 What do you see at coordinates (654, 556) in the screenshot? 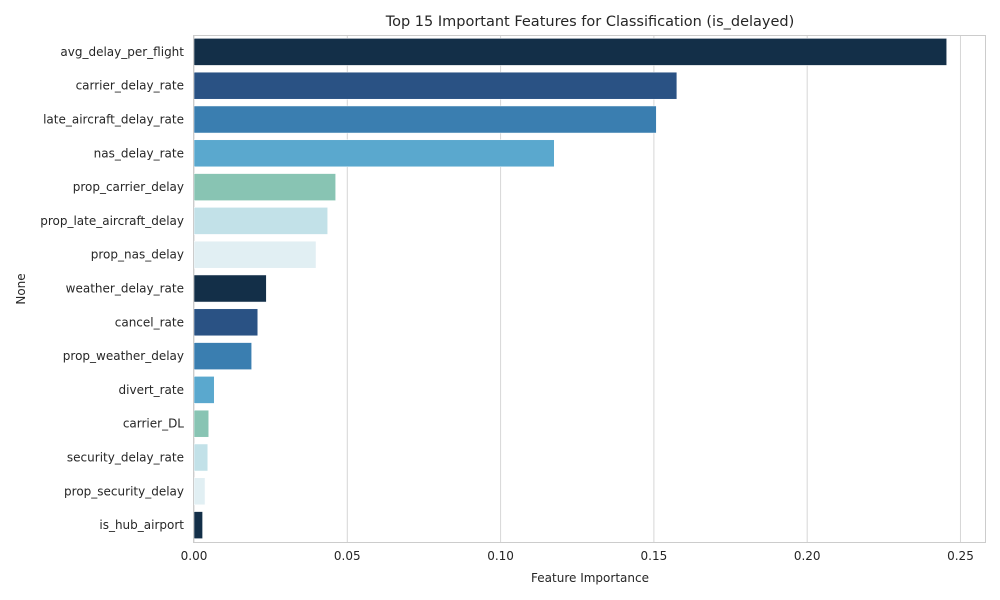
I see `x-tick-label: 0.15` at bounding box center [654, 556].